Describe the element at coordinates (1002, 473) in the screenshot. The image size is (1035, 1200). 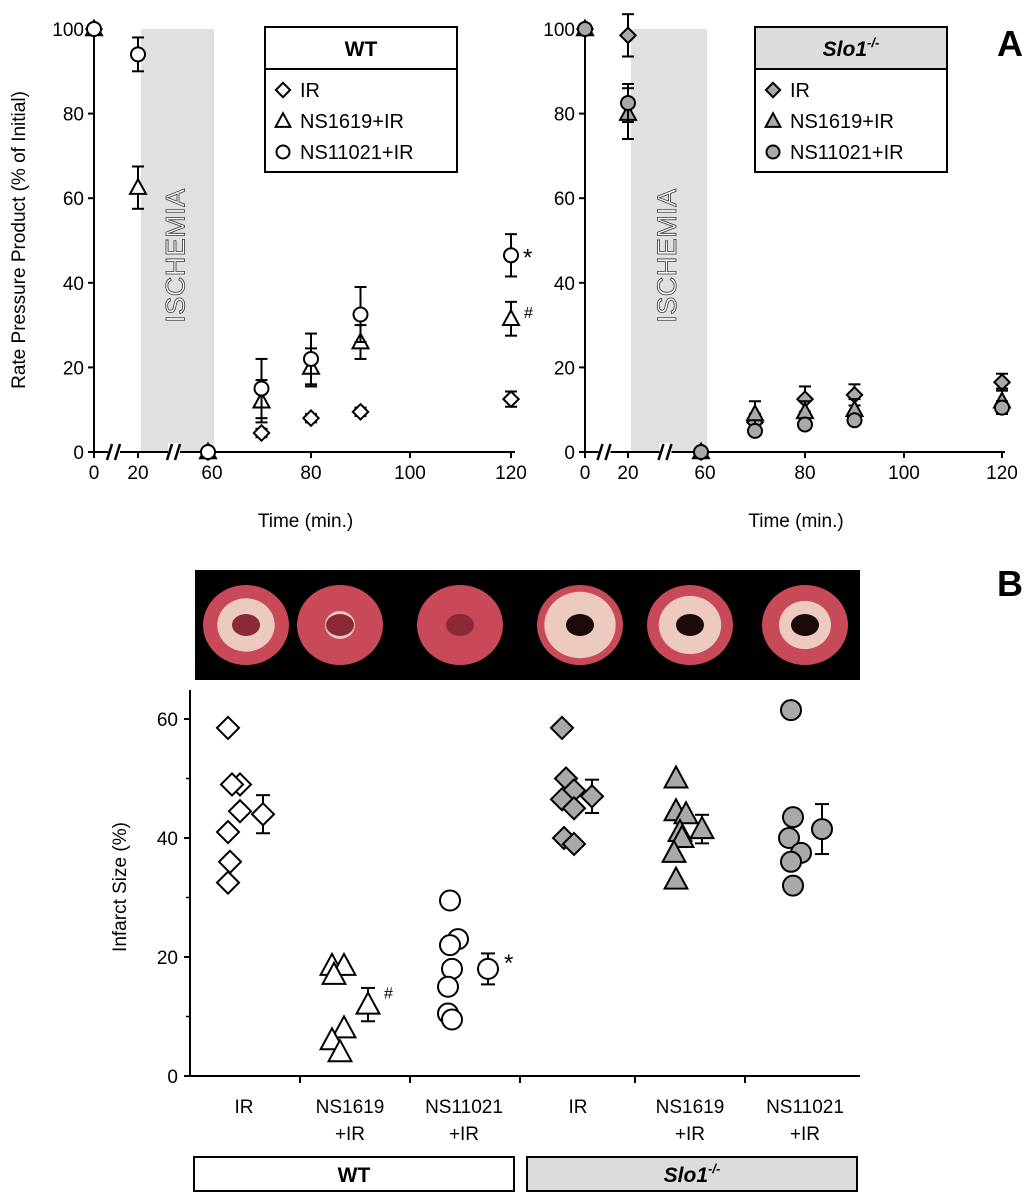
I see `x-tick-label: 120` at that location.